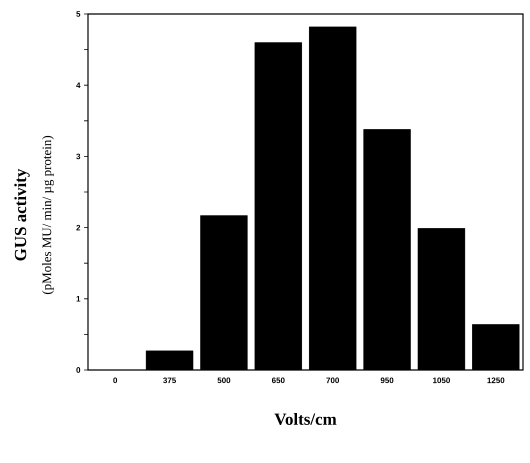  What do you see at coordinates (48, 215) in the screenshot?
I see `text: (pMoles MU/ min/ µg protein)` at bounding box center [48, 215].